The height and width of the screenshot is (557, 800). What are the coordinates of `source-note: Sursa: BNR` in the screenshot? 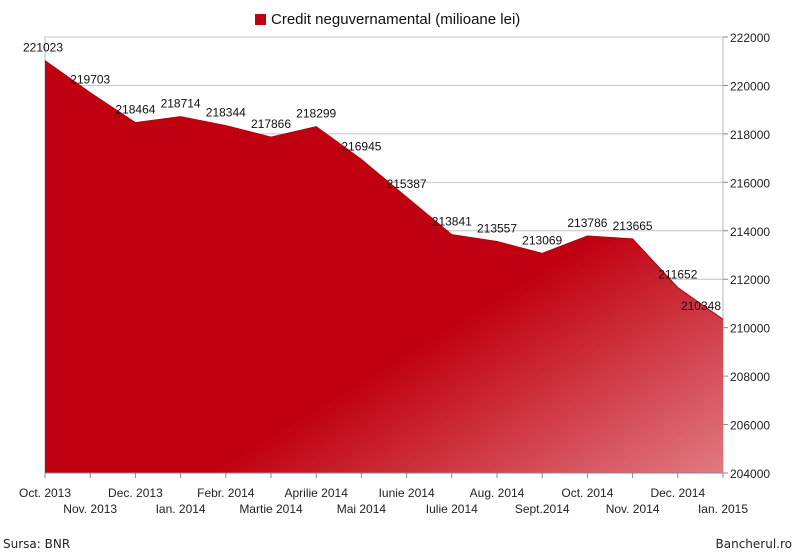 It's located at (37, 544).